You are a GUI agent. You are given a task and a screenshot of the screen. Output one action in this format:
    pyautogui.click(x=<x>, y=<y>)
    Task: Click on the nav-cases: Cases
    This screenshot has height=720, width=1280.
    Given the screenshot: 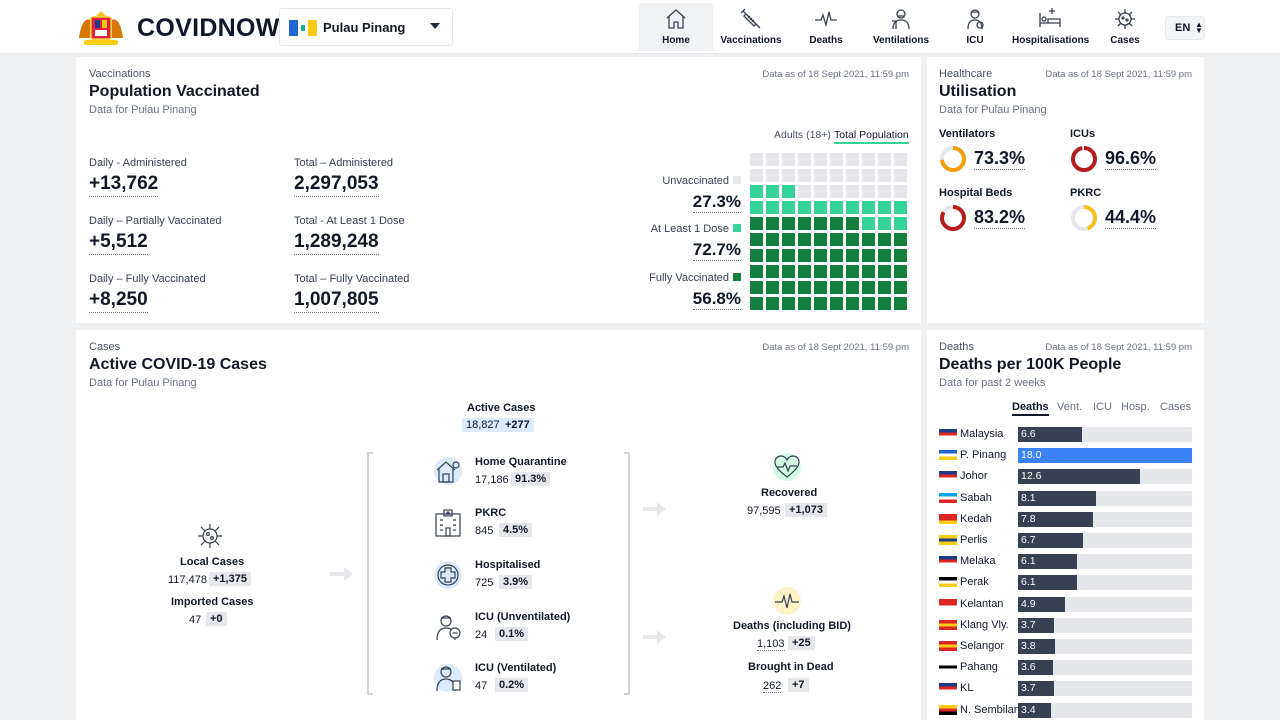 What is the action you would take?
    pyautogui.click(x=1125, y=27)
    